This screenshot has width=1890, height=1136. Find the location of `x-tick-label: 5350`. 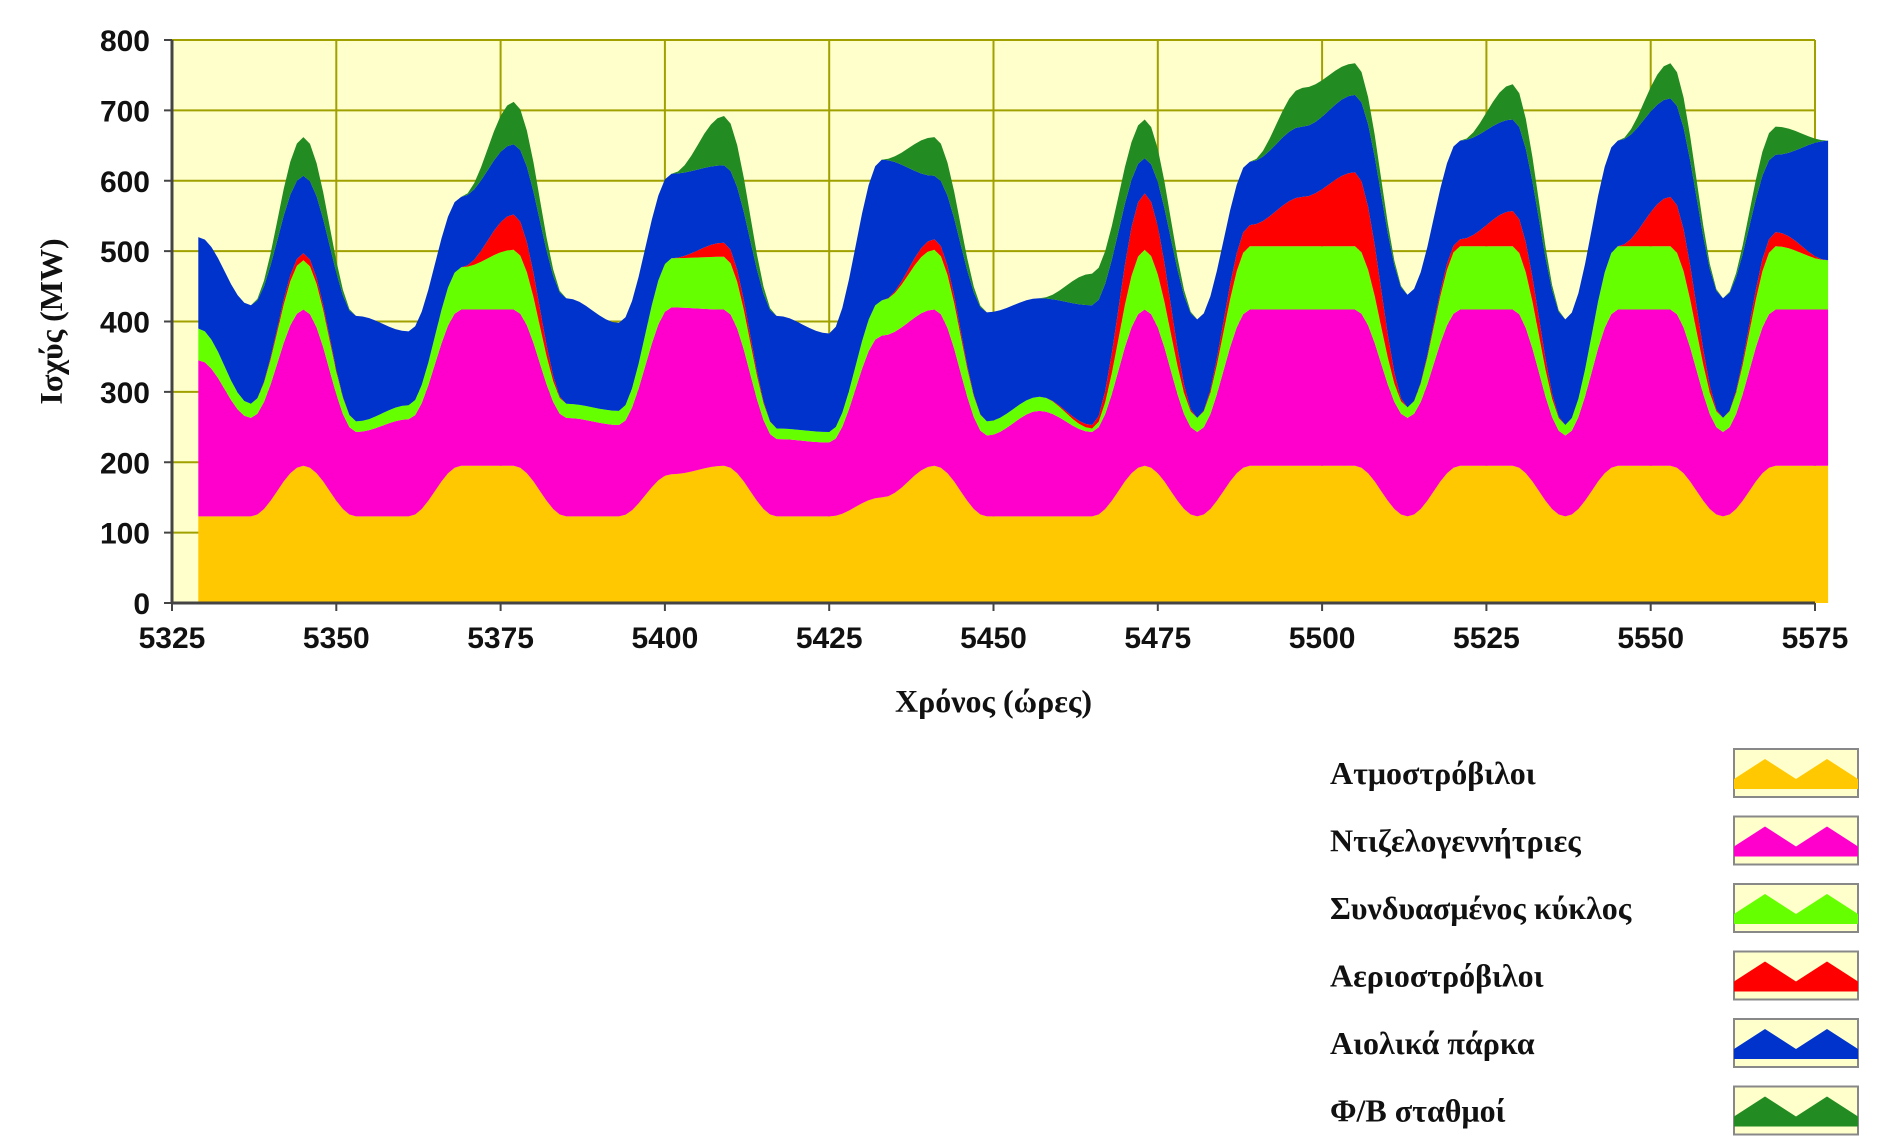

x-tick-label: 5350 is located at coordinates (336, 638).